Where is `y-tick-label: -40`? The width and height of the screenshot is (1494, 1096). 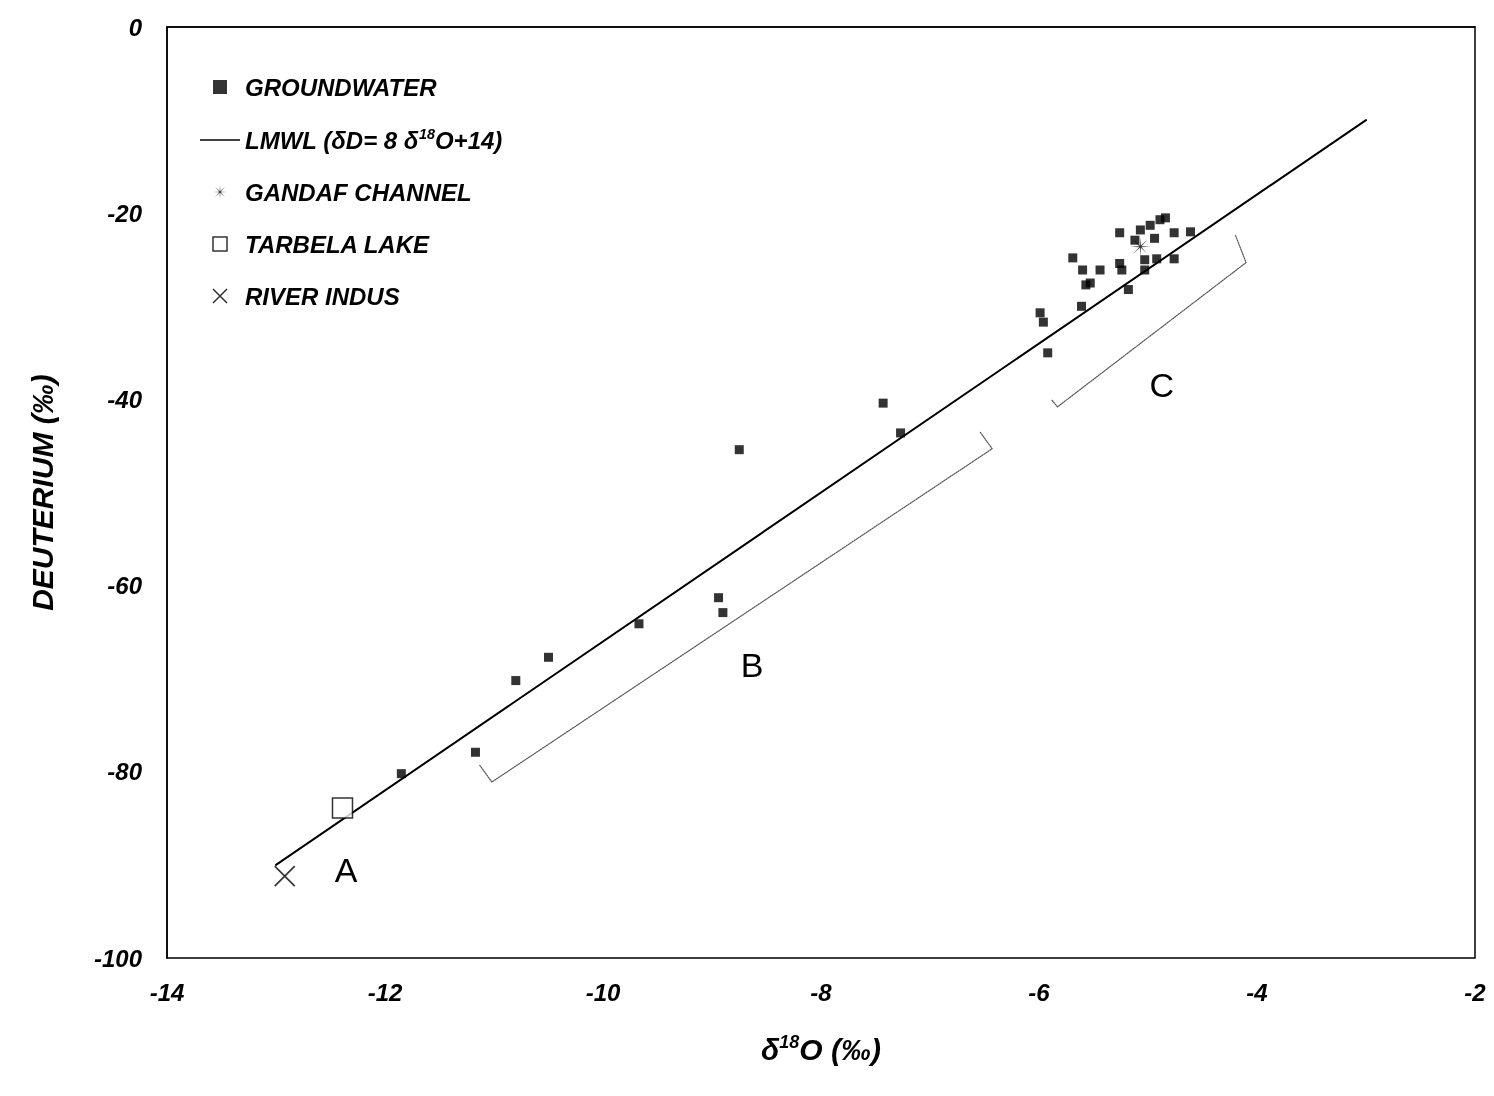
y-tick-label: -40 is located at coordinates (125, 399).